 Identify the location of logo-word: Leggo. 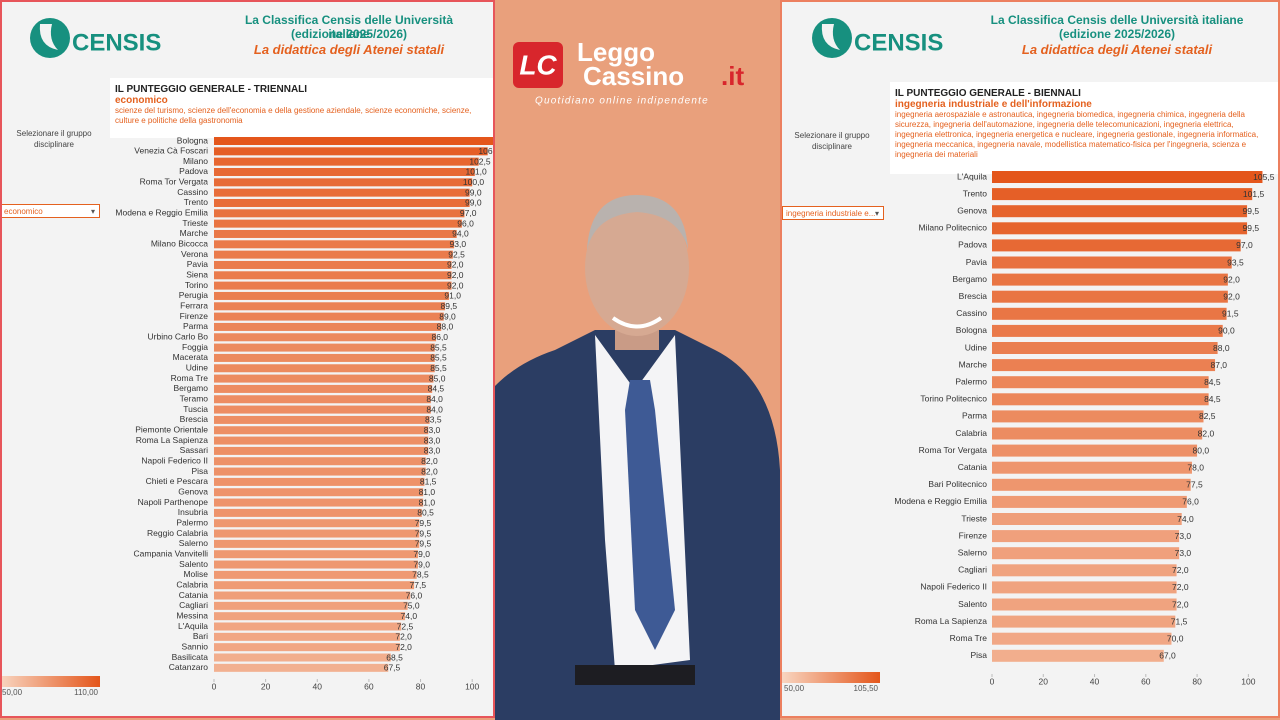
(616, 52).